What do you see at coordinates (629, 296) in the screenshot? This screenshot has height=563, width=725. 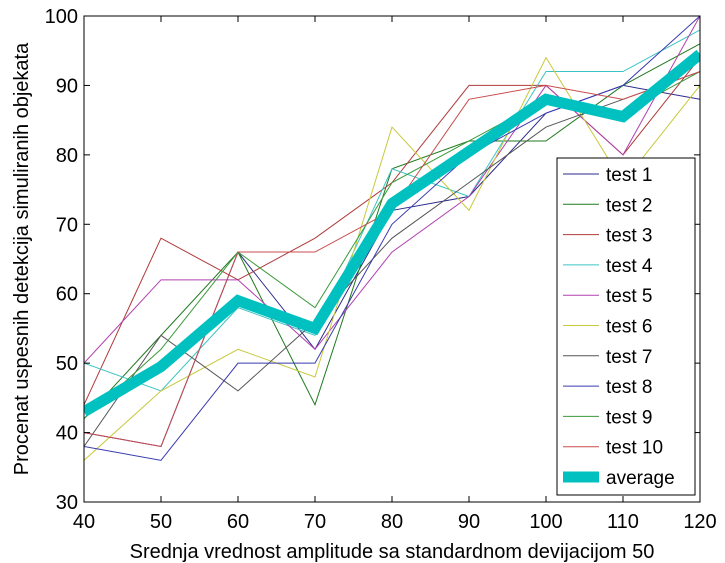 I see `legend-label: test 5` at bounding box center [629, 296].